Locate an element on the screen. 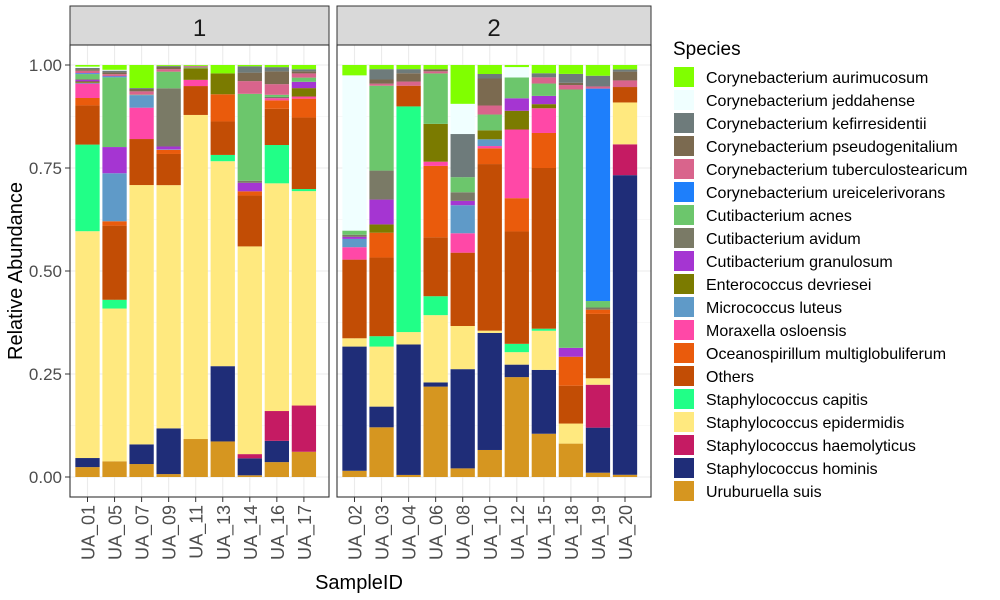 The width and height of the screenshot is (1000, 600). legend-label: Oceanospirillum multiglobuliferum is located at coordinates (826, 354).